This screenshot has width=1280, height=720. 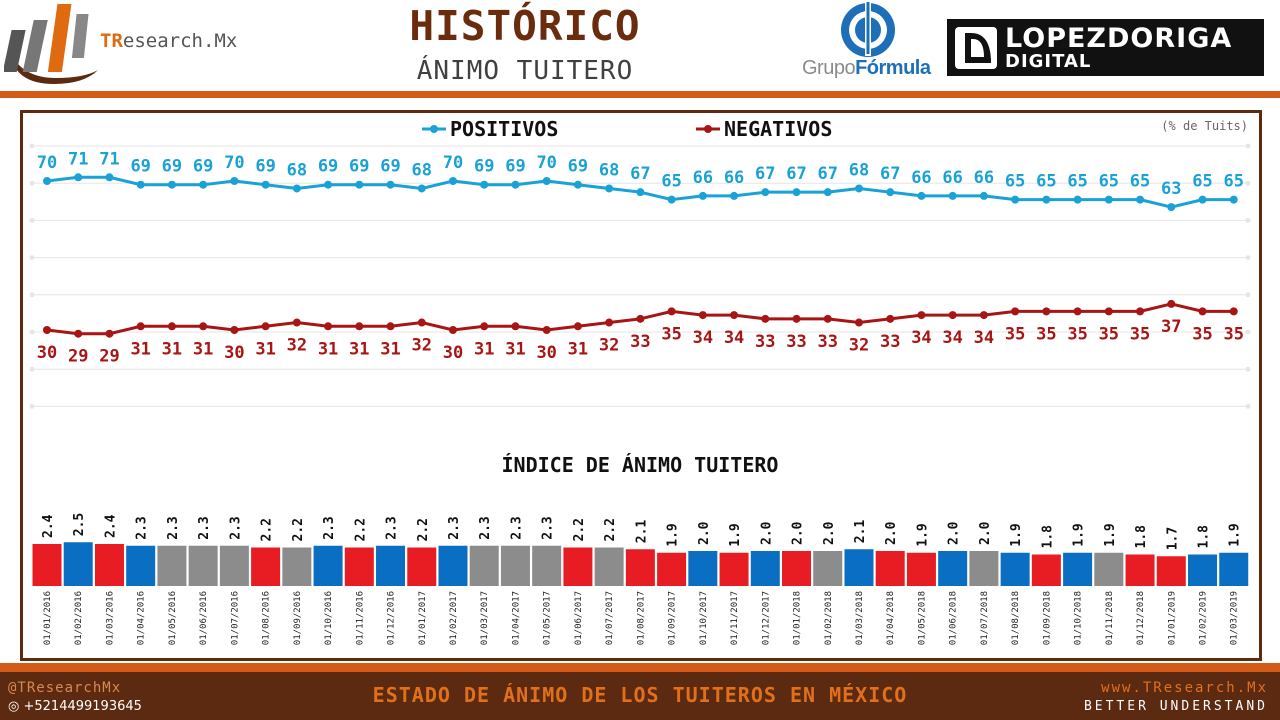 I want to click on footer-slogan: BETTER UNDERSTAND, so click(x=1175, y=706).